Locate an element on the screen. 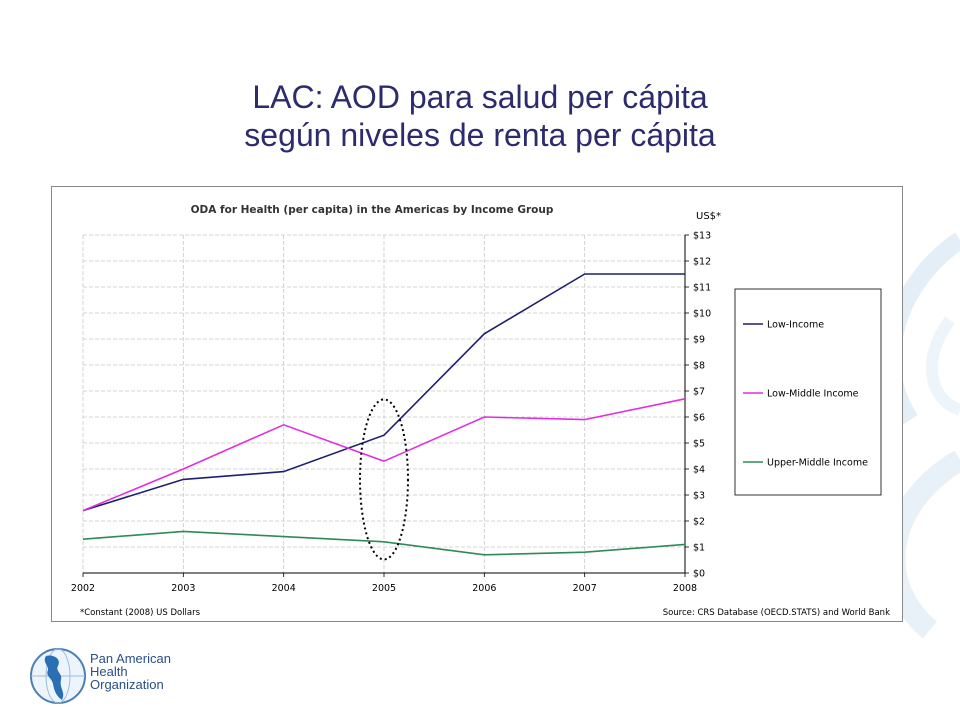 This screenshot has width=960, height=720. y-tick-label: $10 is located at coordinates (702, 314).